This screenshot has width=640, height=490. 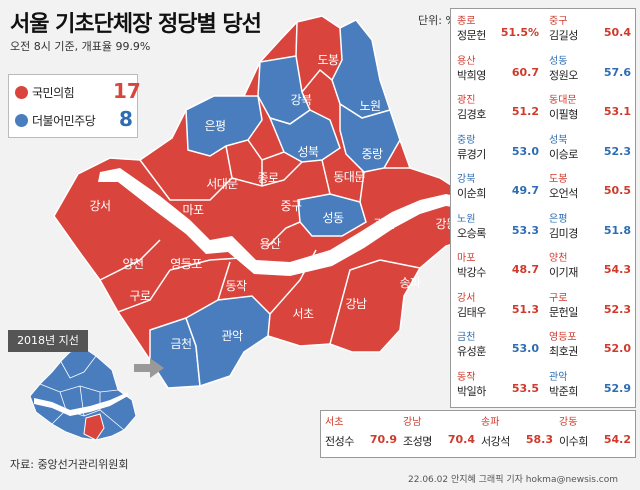 I want to click on result-candidate: 유성훈, so click(x=471, y=351).